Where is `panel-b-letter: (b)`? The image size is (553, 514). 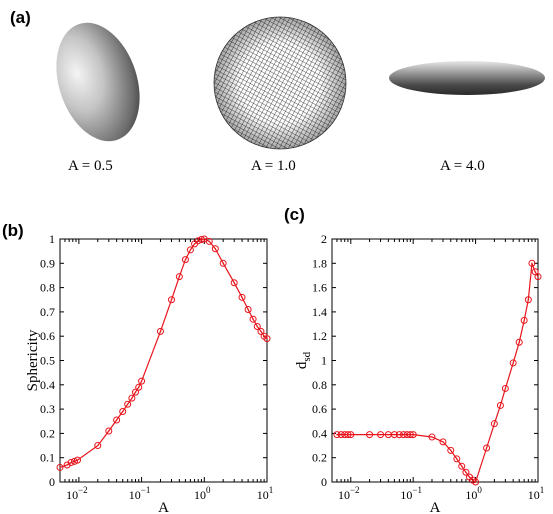
panel-b-letter: (b) is located at coordinates (13, 230).